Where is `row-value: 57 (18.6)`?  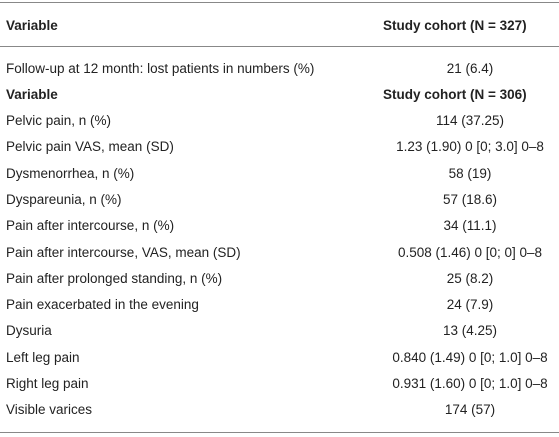
row-value: 57 (18.6) is located at coordinates (470, 199).